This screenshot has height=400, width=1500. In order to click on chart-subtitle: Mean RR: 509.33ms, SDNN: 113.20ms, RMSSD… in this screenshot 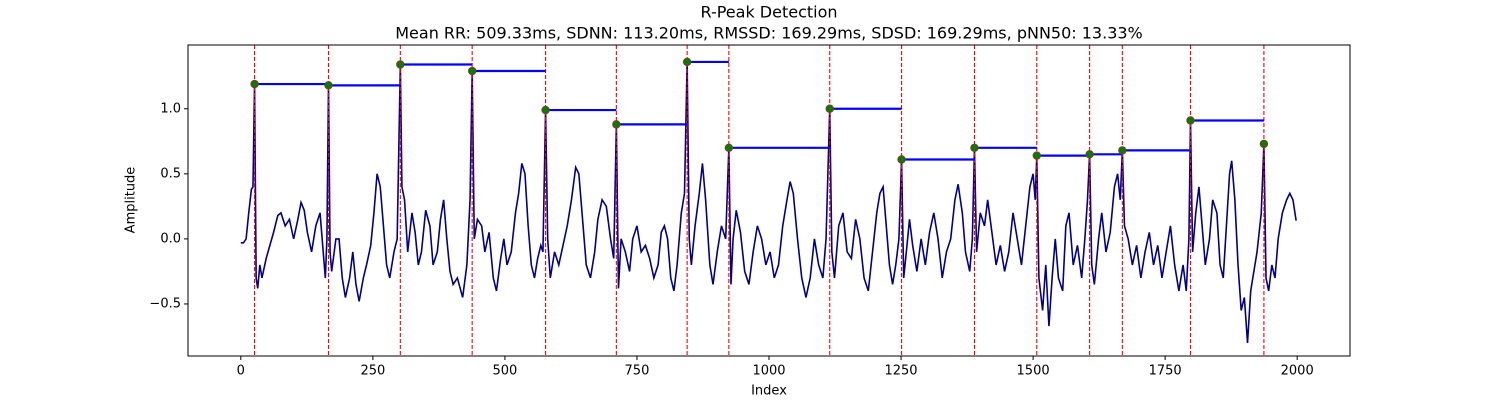, I will do `click(769, 33)`.